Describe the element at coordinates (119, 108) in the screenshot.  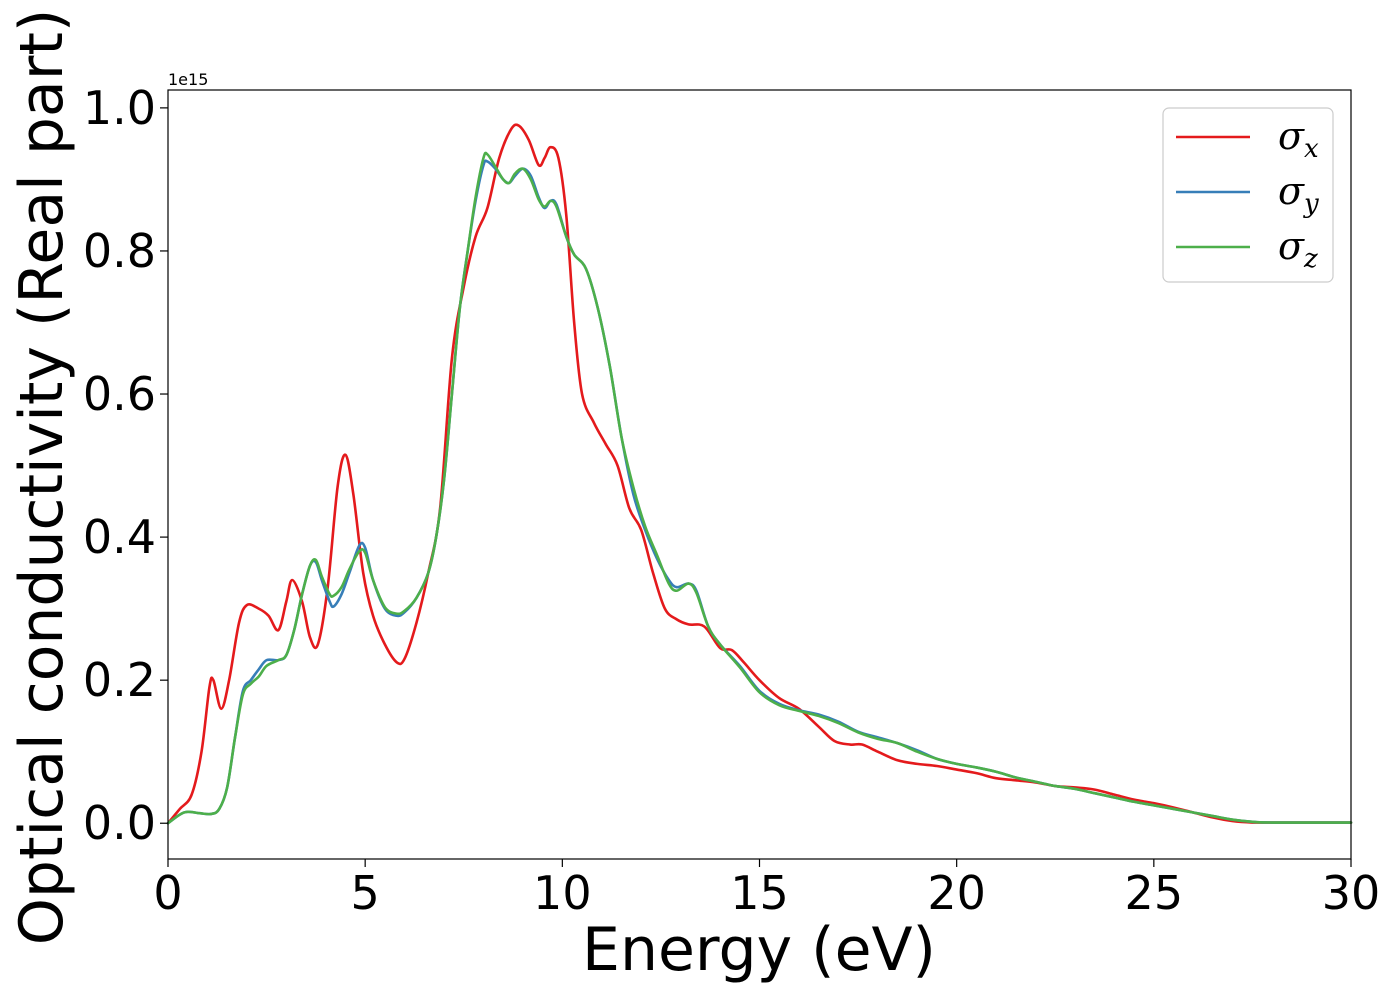
I see `y-tick-label: 1.0` at that location.